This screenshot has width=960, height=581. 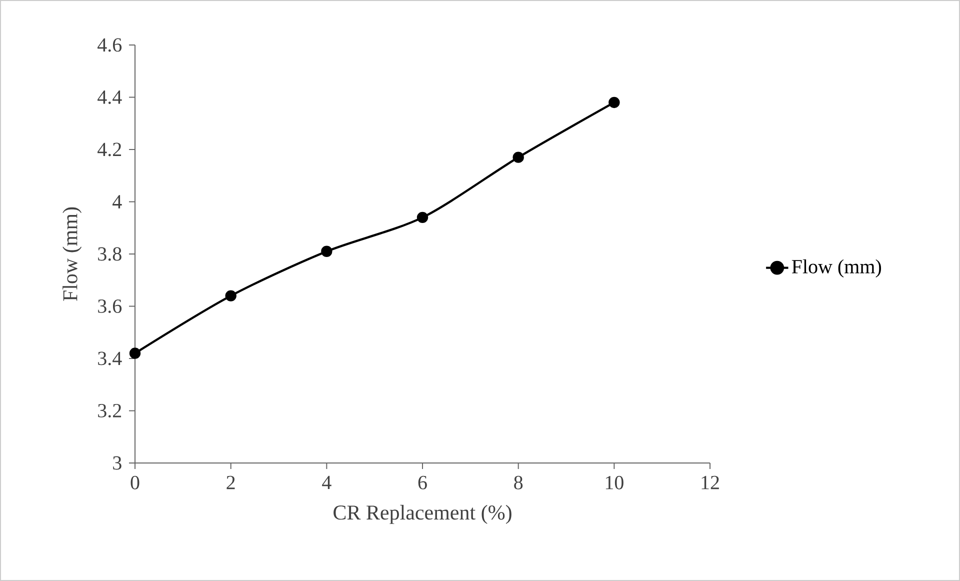 What do you see at coordinates (110, 411) in the screenshot?
I see `y-tick-label: 3.2` at bounding box center [110, 411].